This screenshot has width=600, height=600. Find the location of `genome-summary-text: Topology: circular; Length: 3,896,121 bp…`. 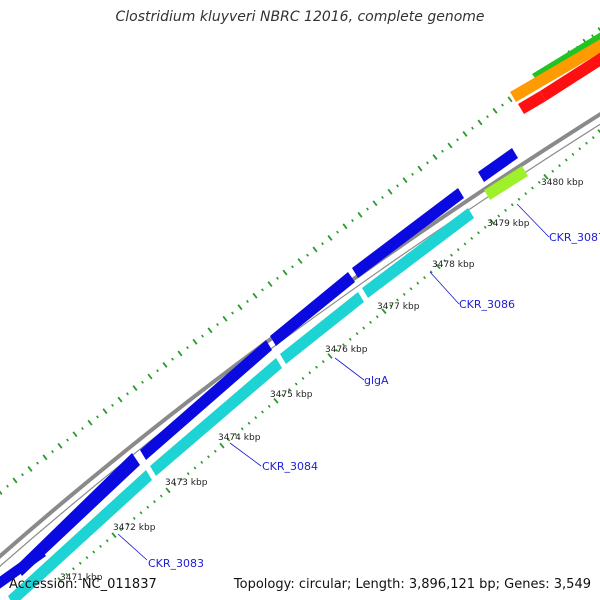

genome-summary-text: Topology: circular; Length: 3,896,121 bp… is located at coordinates (412, 584).